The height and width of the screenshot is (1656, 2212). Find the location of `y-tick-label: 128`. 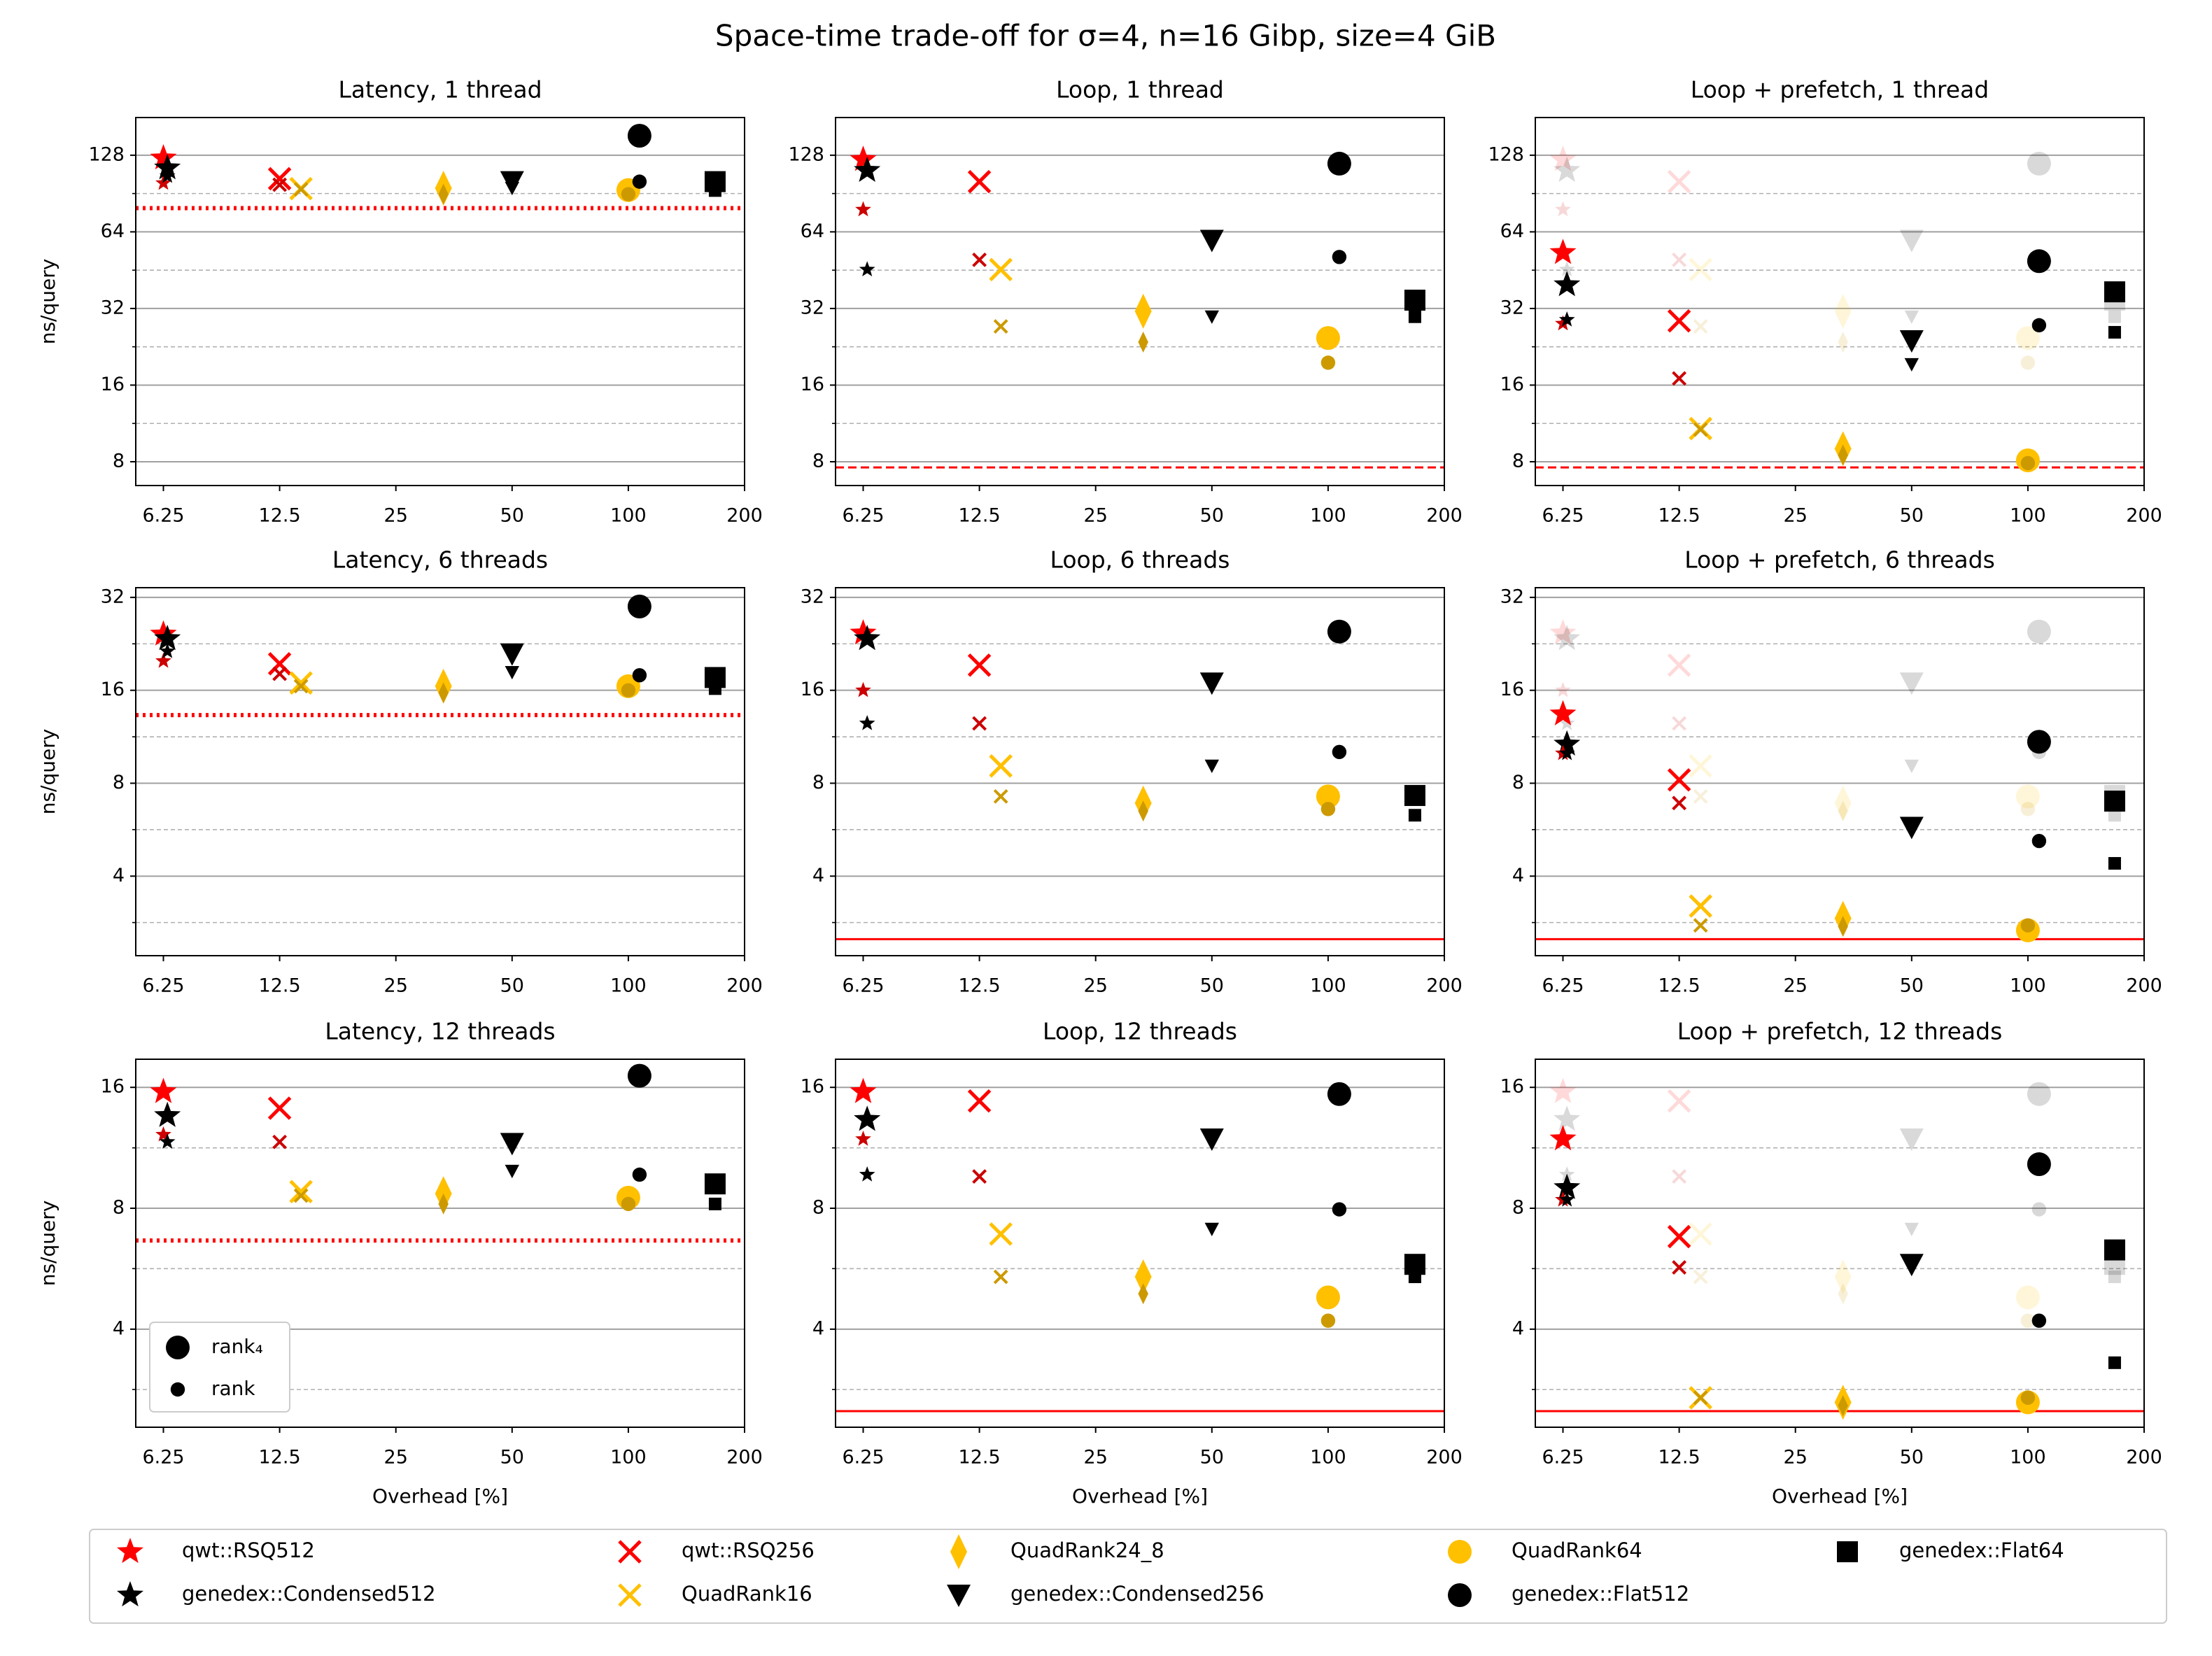

y-tick-label: 128 is located at coordinates (1506, 154).